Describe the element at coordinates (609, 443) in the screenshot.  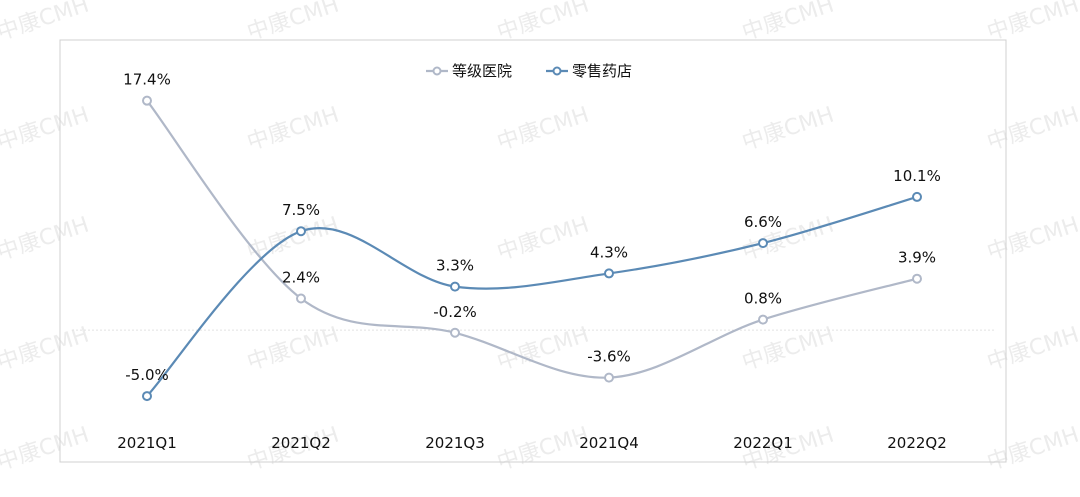
I see `x-tick-label: 2021Q4` at that location.